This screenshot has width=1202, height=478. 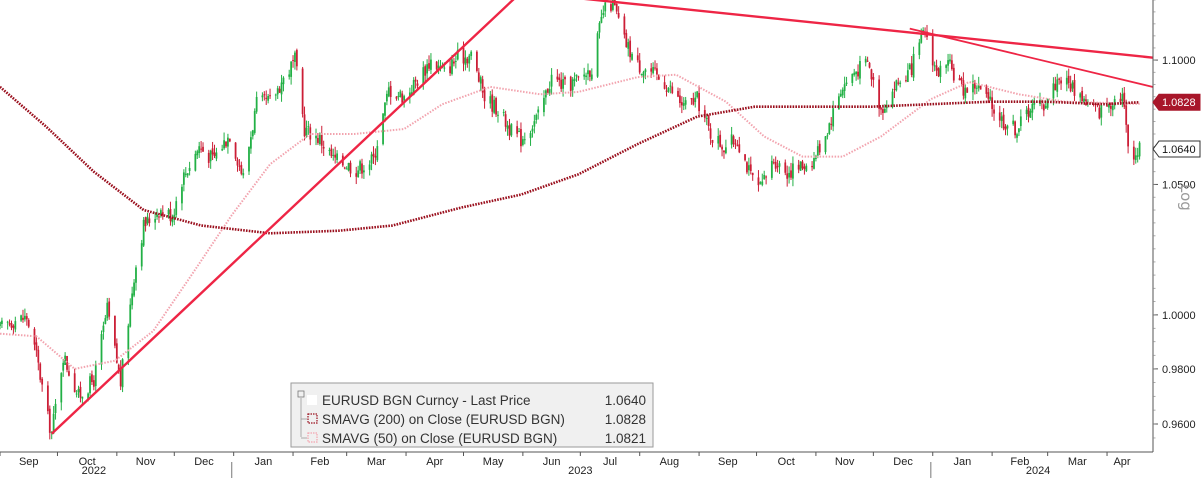 I want to click on x-tick-label: Dec, so click(x=903, y=462).